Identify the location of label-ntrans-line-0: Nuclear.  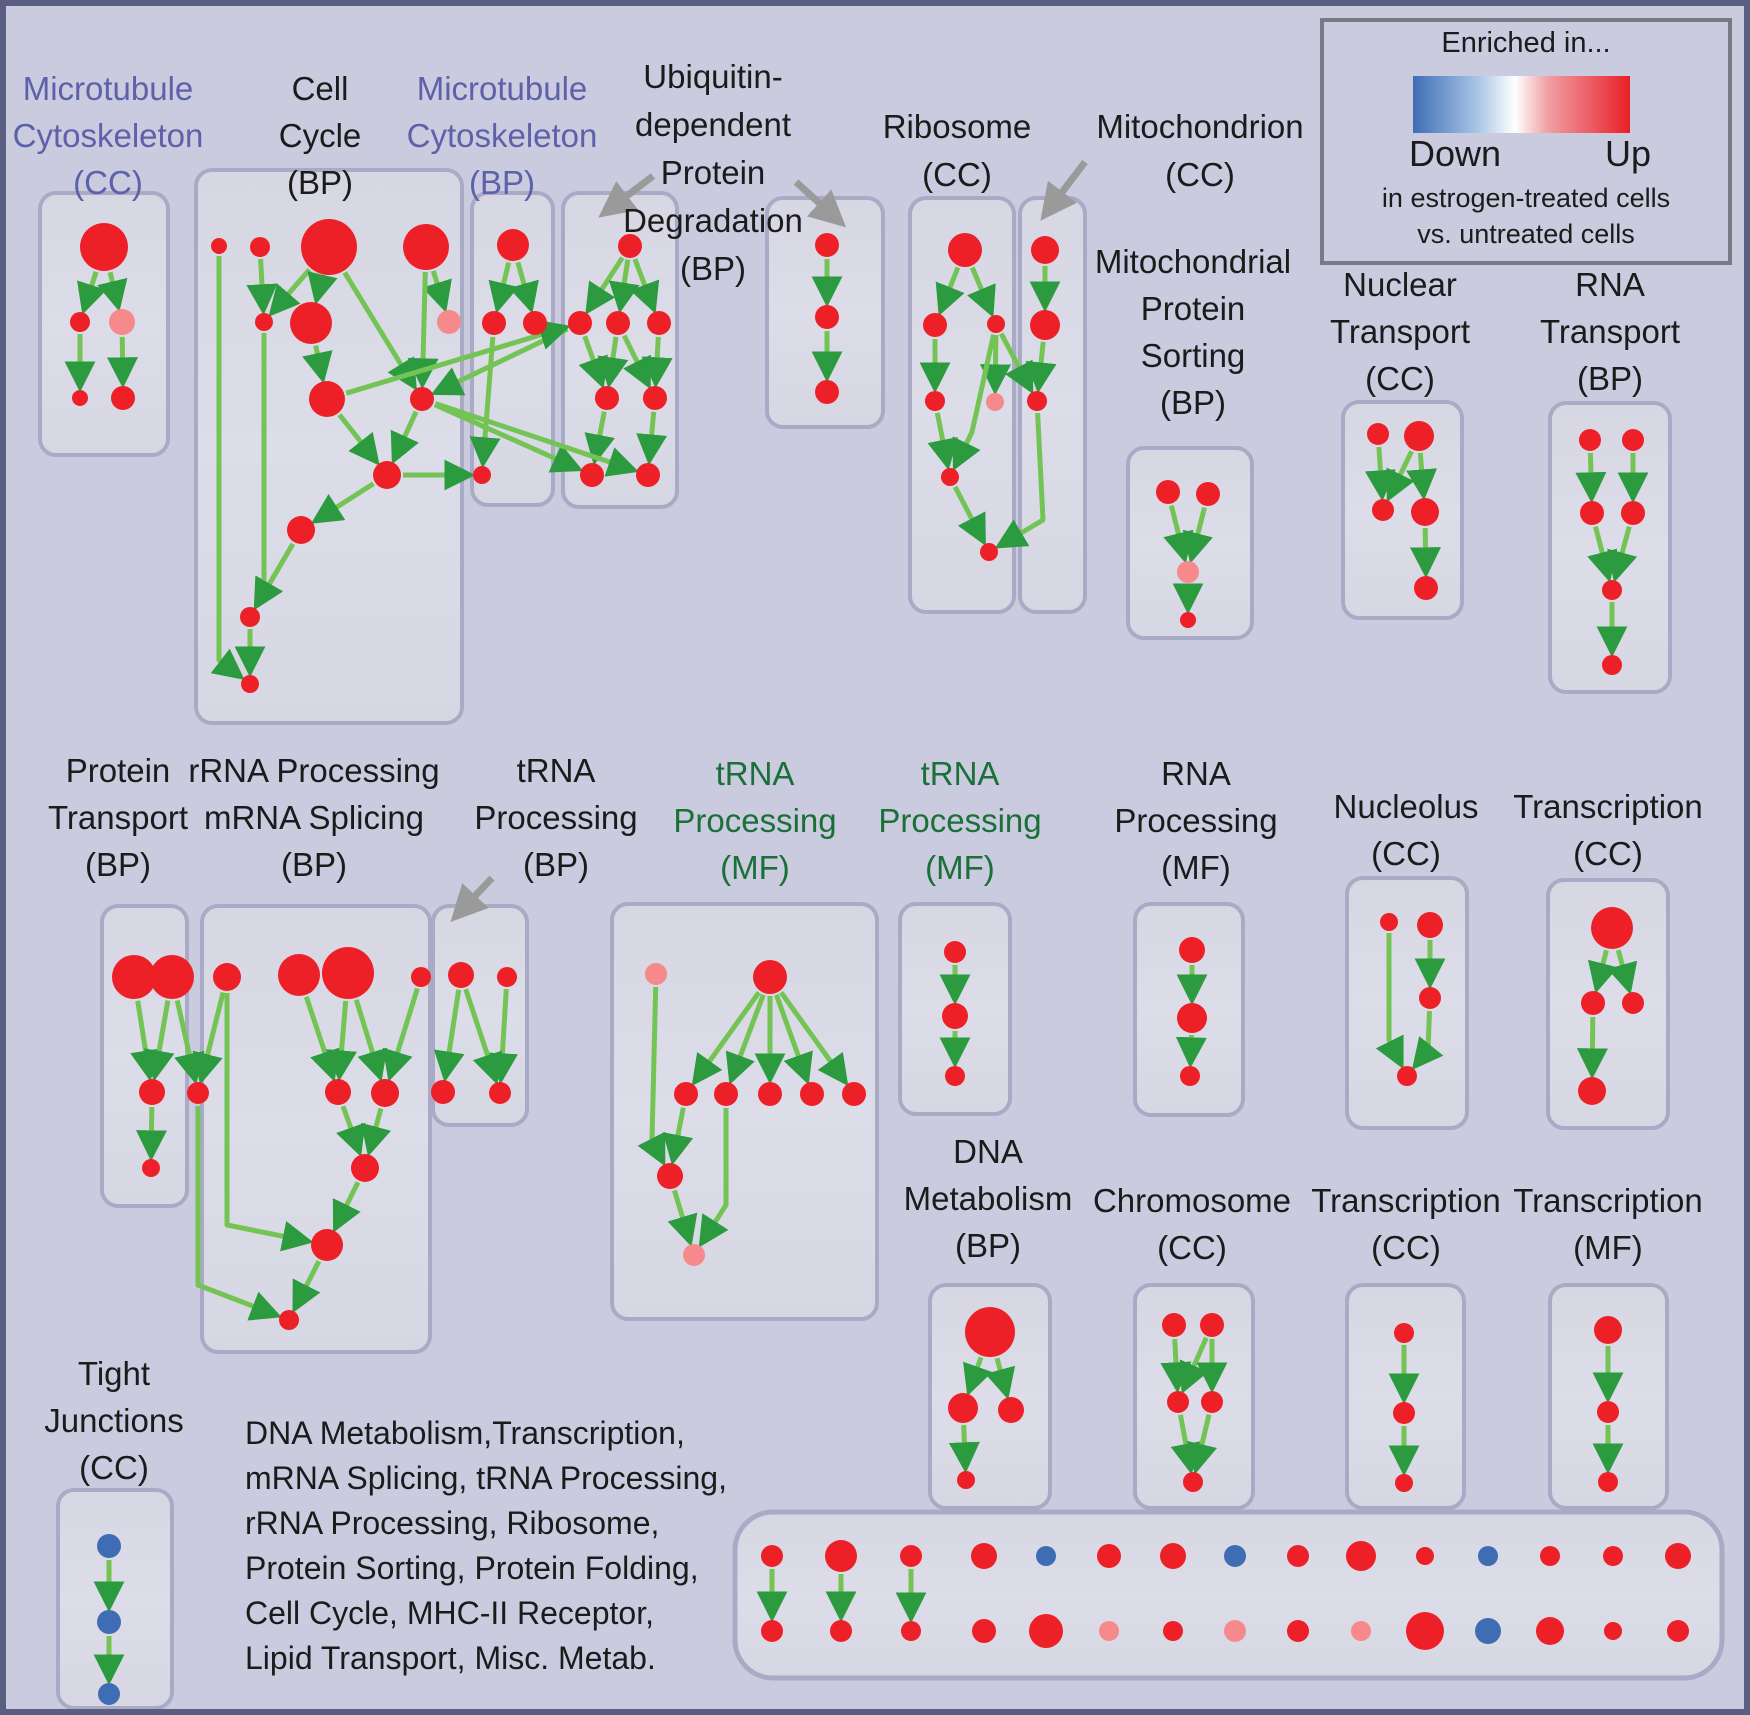
(1400, 284).